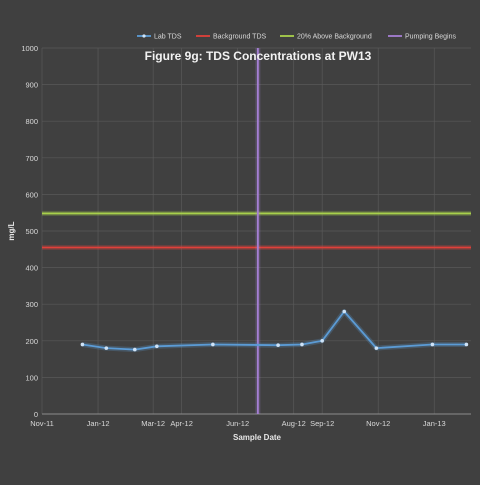  What do you see at coordinates (181, 423) in the screenshot?
I see `x-tick-label: Apr-12` at bounding box center [181, 423].